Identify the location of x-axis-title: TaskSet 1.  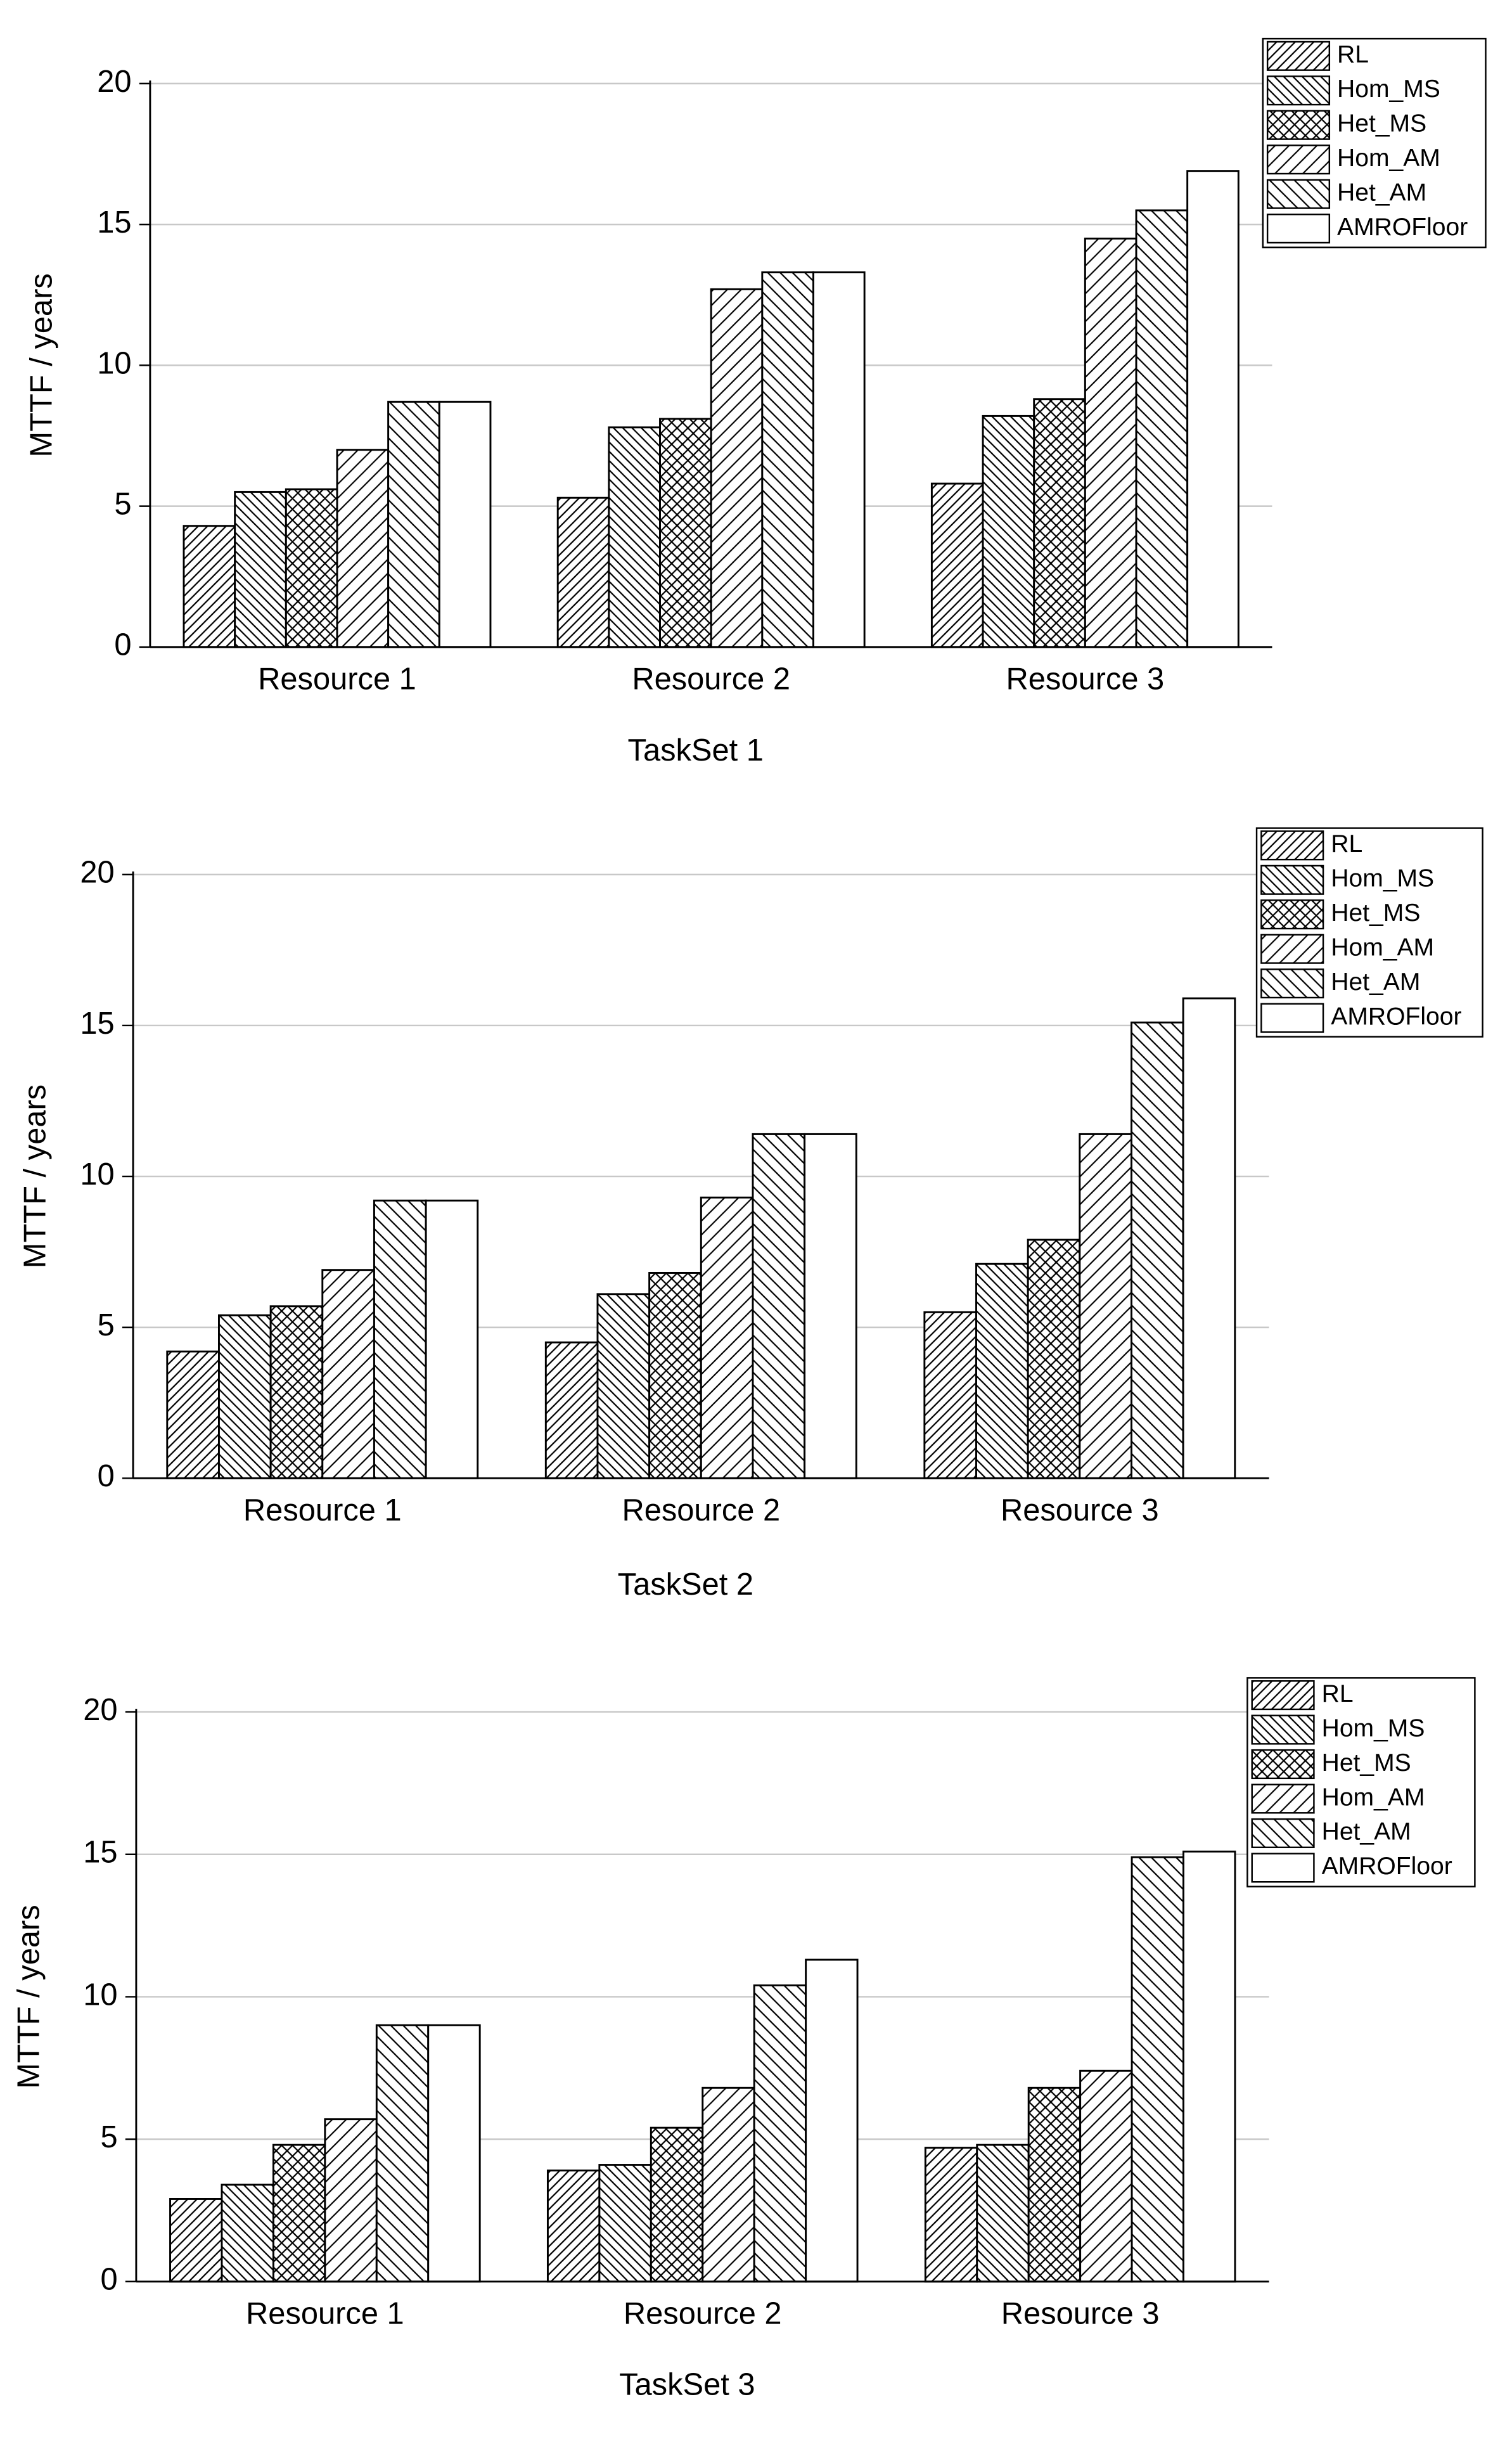
(696, 750).